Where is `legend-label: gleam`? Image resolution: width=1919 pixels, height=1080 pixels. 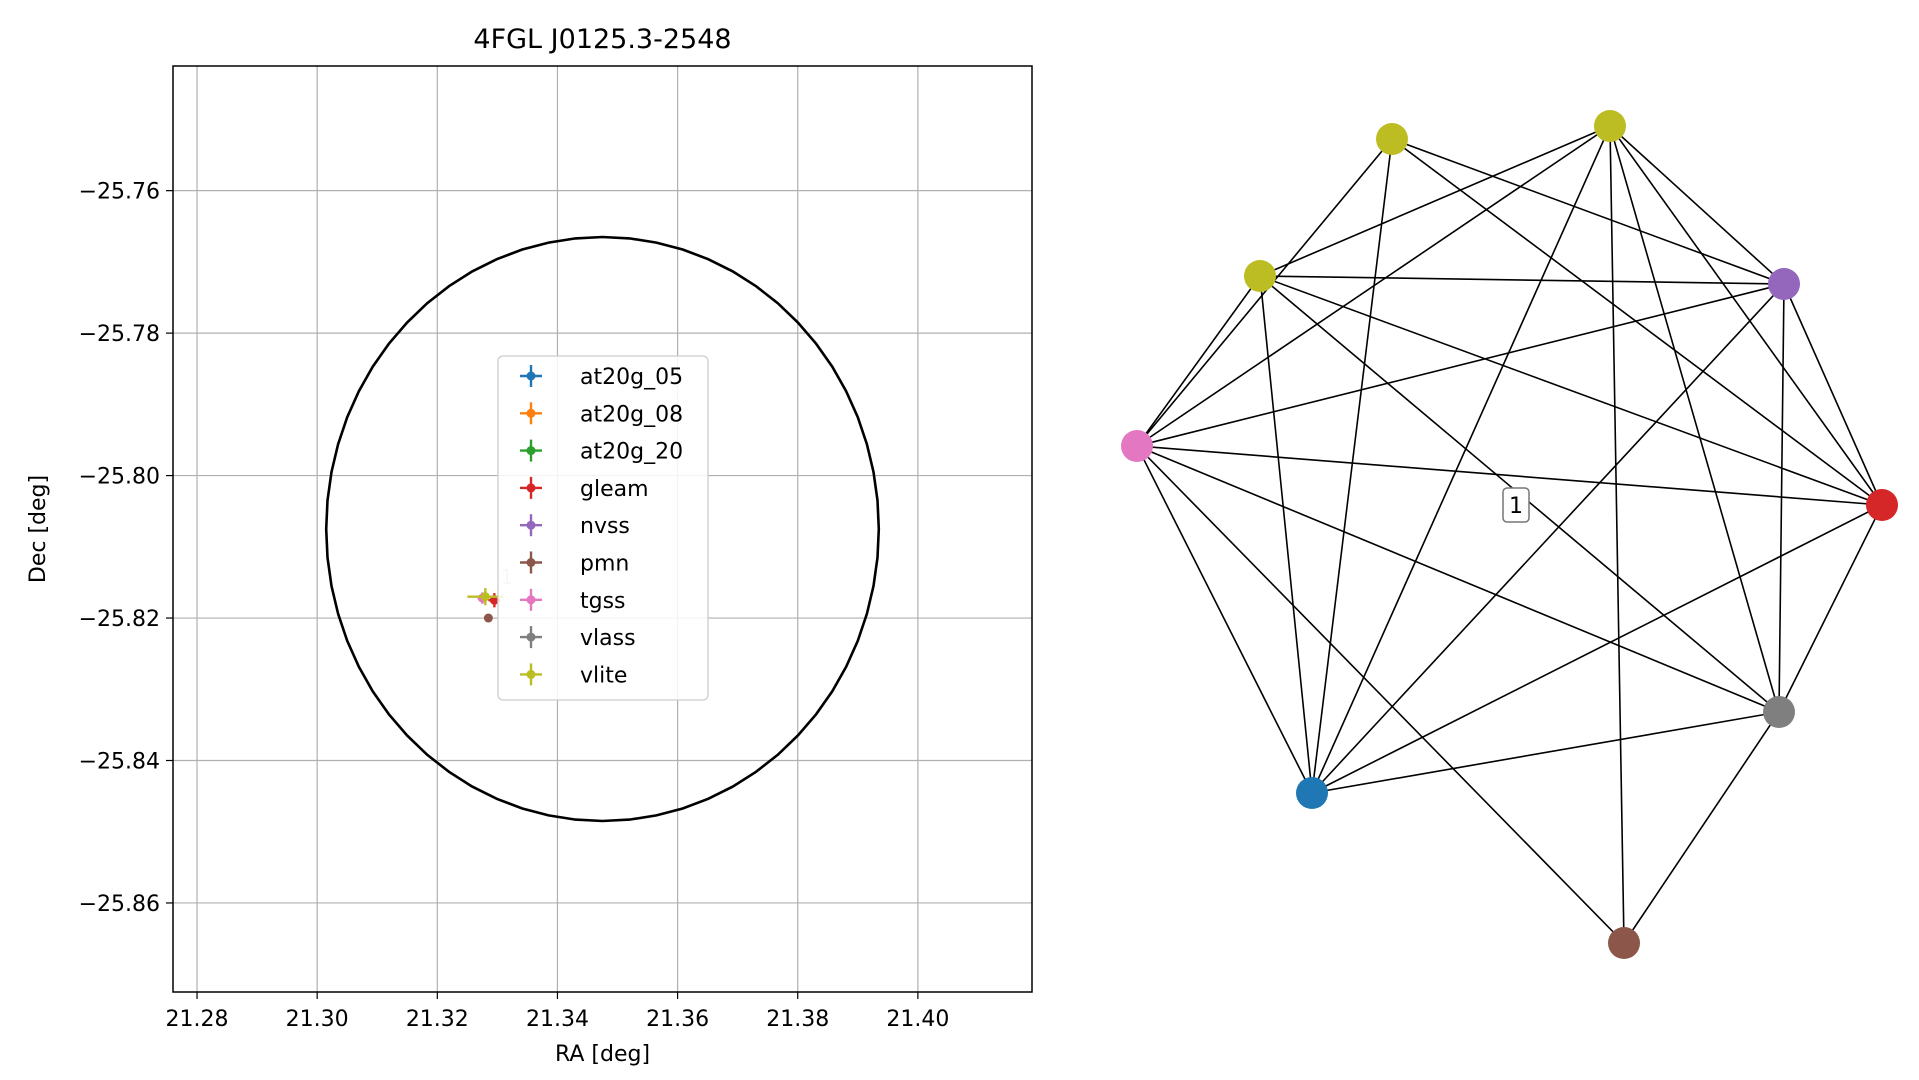
legend-label: gleam is located at coordinates (614, 489).